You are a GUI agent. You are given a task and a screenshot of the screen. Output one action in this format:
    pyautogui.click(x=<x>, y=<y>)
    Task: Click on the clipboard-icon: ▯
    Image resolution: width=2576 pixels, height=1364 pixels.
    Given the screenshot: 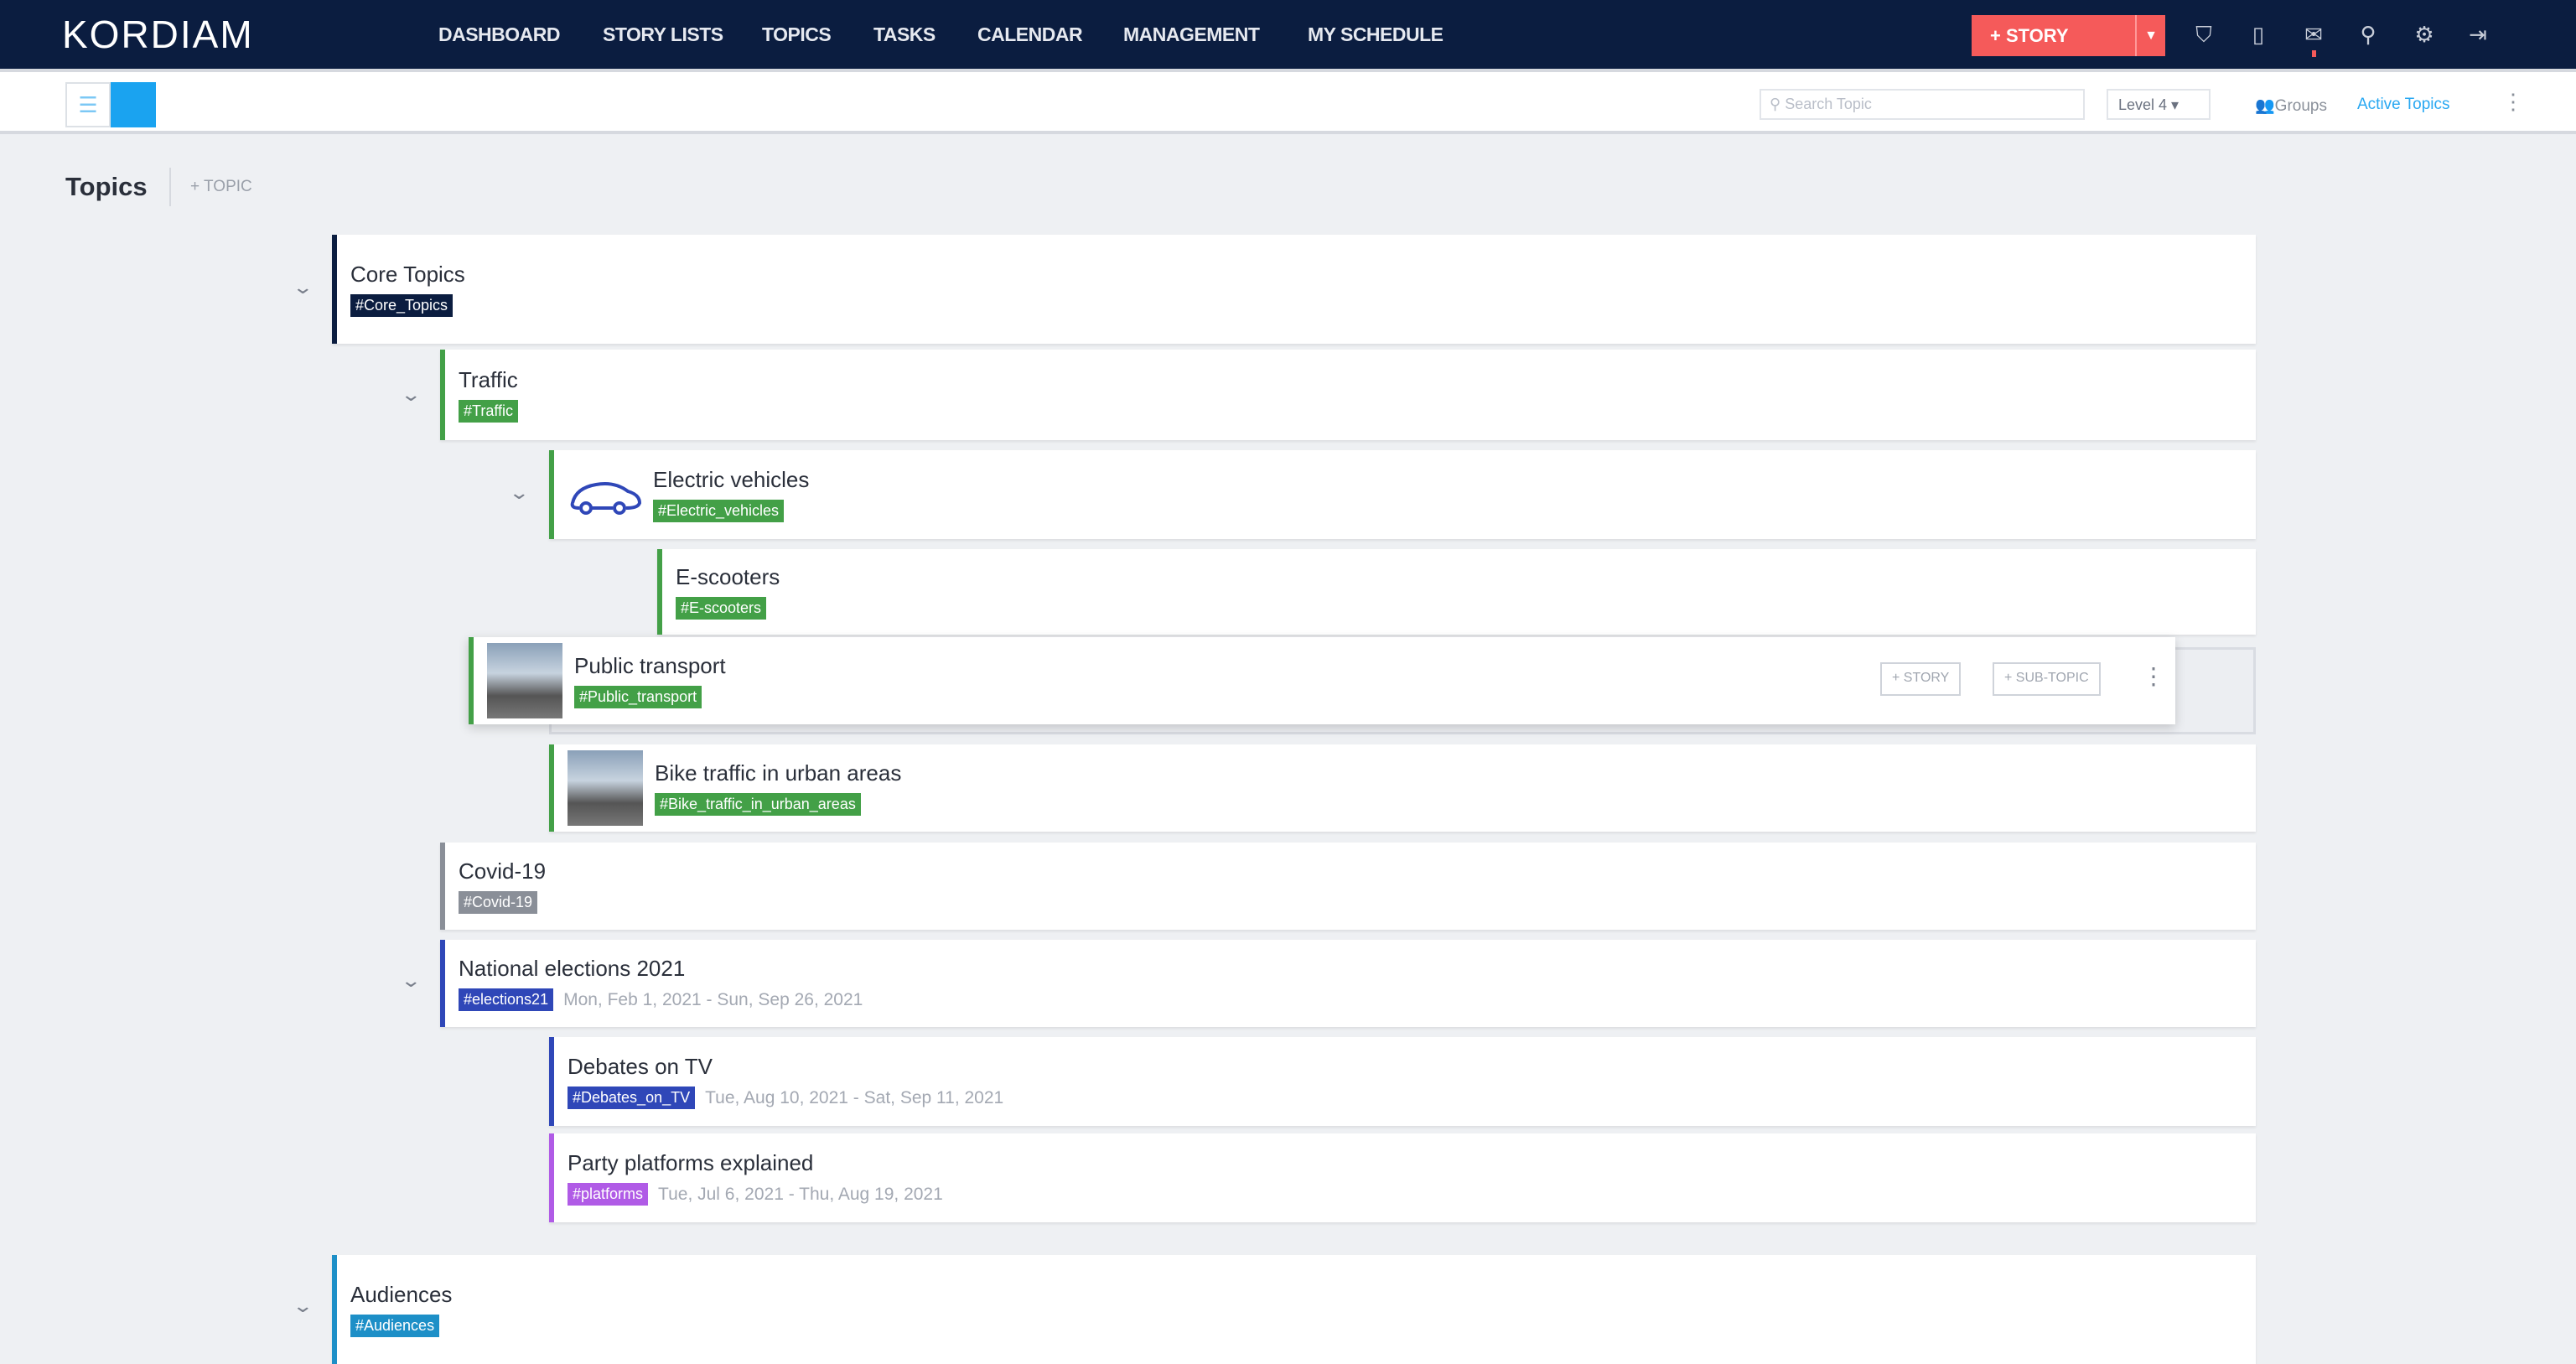 What is the action you would take?
    pyautogui.click(x=2258, y=34)
    